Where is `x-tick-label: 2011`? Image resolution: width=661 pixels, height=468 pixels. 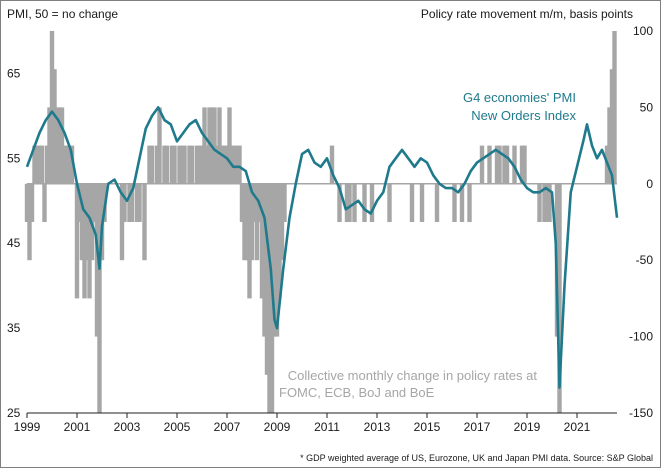 x-tick-label: 2011 is located at coordinates (327, 427).